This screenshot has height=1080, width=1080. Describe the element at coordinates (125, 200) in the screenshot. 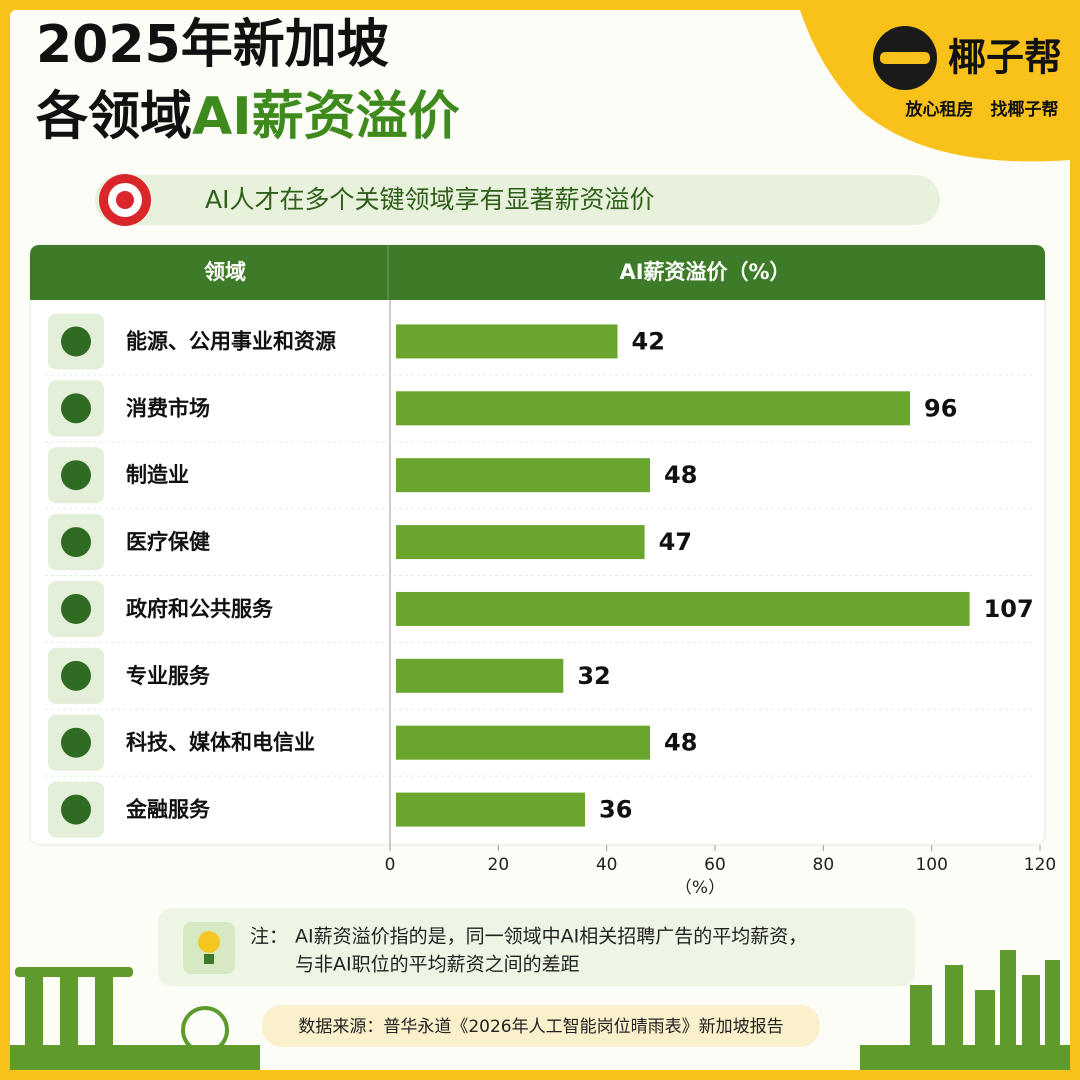

I see `target-center` at that location.